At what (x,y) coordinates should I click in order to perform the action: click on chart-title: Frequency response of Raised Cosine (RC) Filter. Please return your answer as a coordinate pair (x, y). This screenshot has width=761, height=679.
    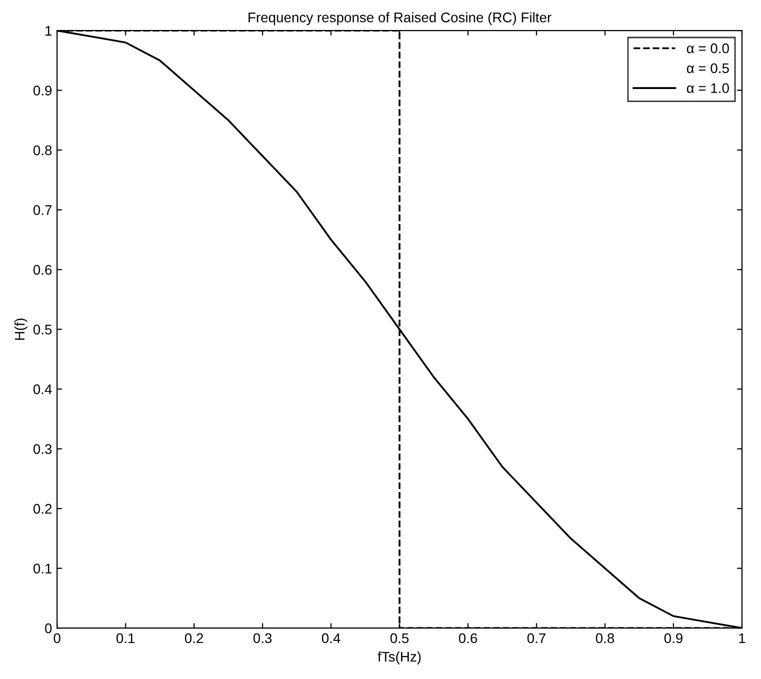
    Looking at the image, I should click on (400, 19).